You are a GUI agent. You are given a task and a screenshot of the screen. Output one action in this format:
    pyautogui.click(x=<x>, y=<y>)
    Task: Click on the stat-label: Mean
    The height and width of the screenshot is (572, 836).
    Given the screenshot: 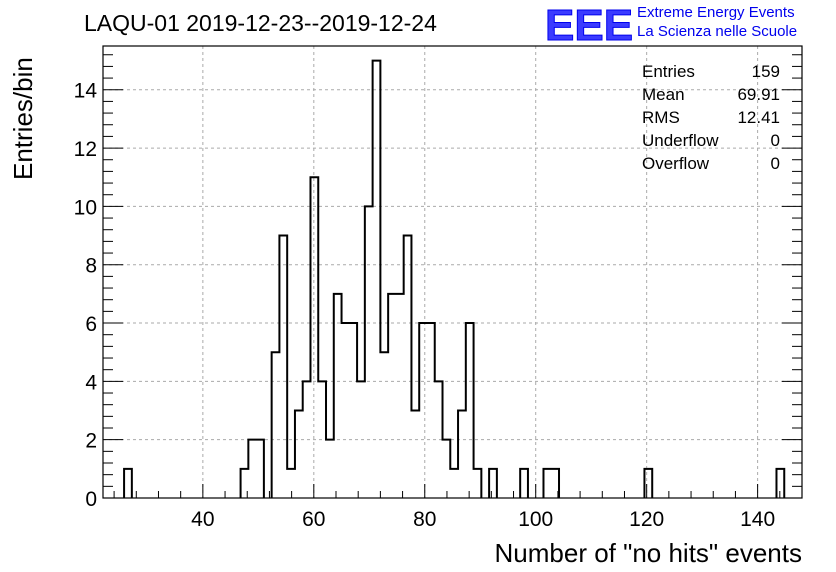 What is the action you would take?
    pyautogui.click(x=663, y=94)
    